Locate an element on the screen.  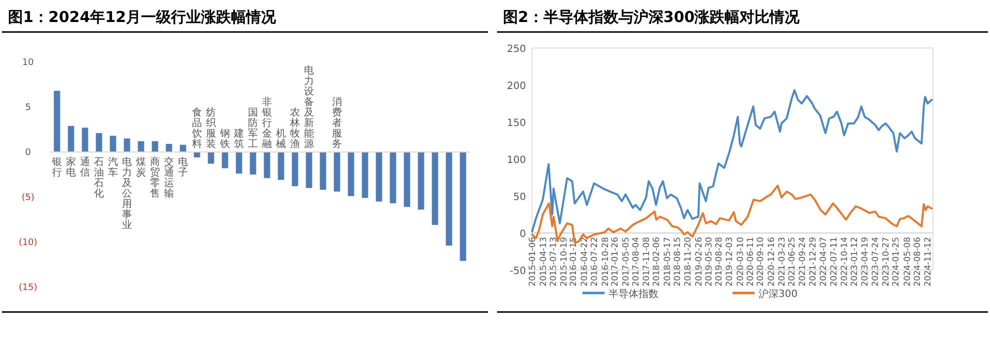
x-tick-label: 汽车 is located at coordinates (113, 167).